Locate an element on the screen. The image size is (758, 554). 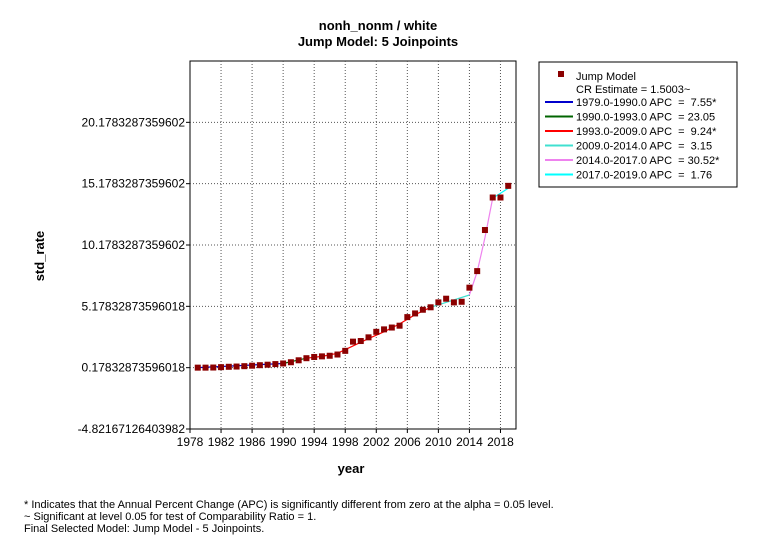
legend-label-jump-model: Jump Model is located at coordinates (606, 77).